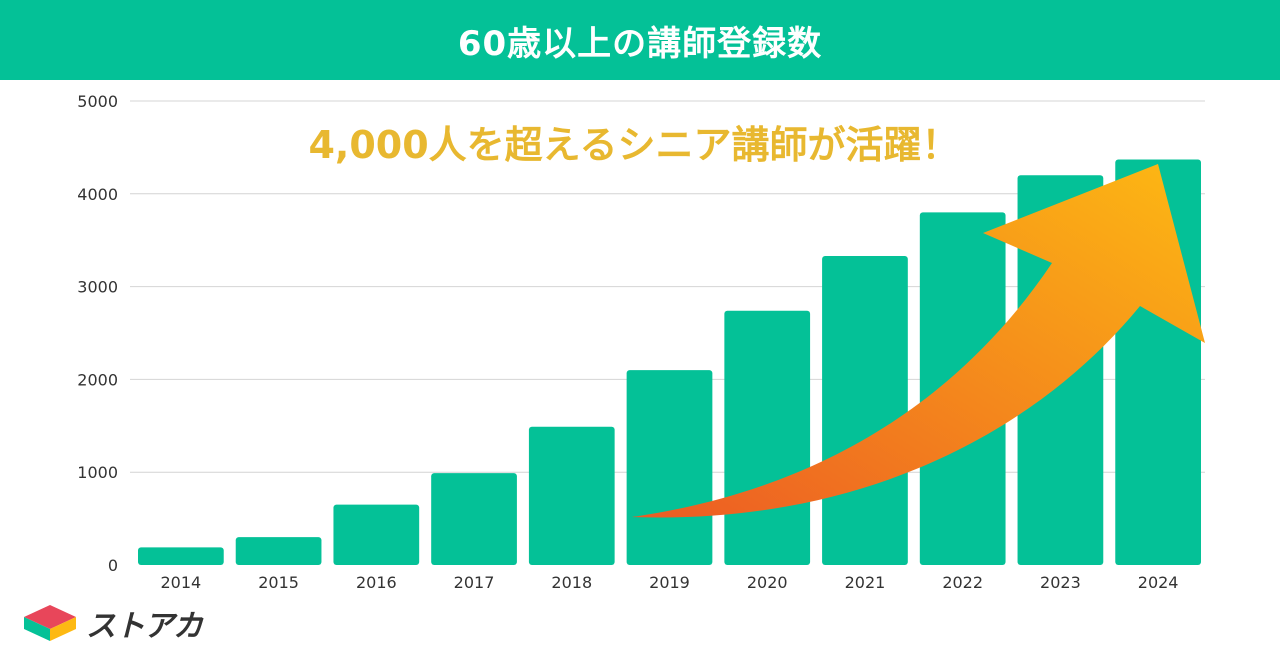  What do you see at coordinates (633, 145) in the screenshot?
I see `chart-annotation: 4,000人を超えるシニア講師が活躍！` at bounding box center [633, 145].